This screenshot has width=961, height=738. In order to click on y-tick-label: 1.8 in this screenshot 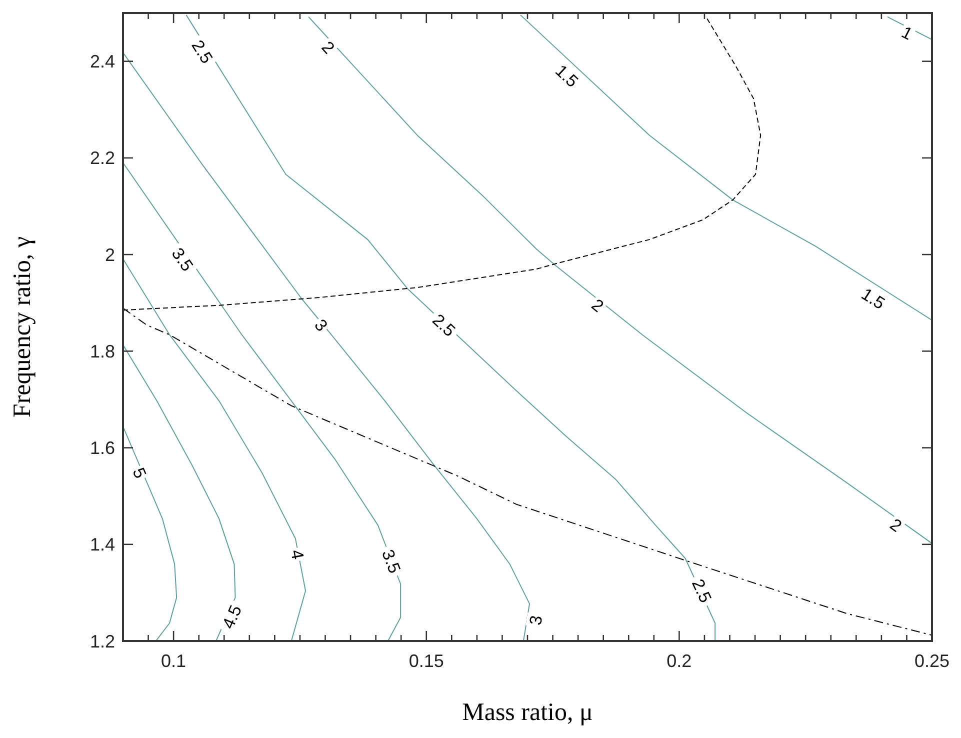, I will do `click(102, 351)`.